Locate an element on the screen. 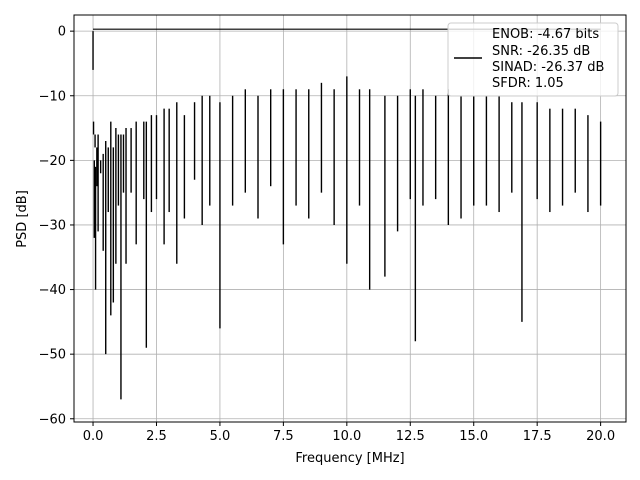 The image size is (640, 480). y-tick-label: −30 is located at coordinates (52, 225).